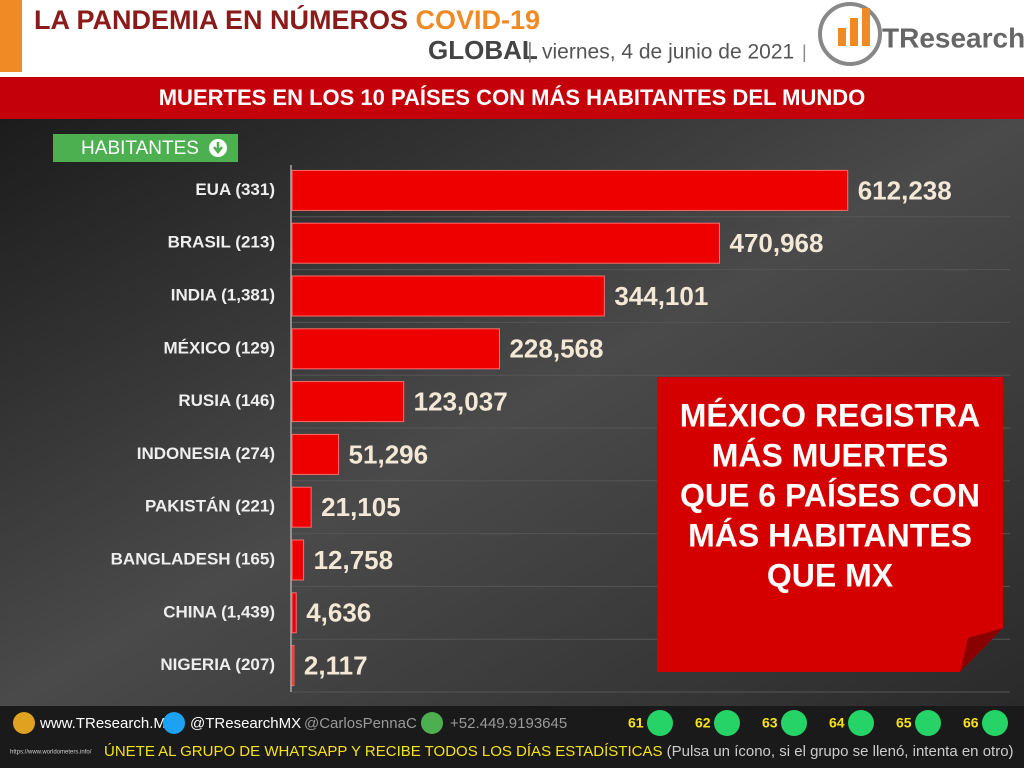 The width and height of the screenshot is (1024, 773). What do you see at coordinates (668, 52) in the screenshot?
I see `header-date: viernes, 4 de junio de 2021` at bounding box center [668, 52].